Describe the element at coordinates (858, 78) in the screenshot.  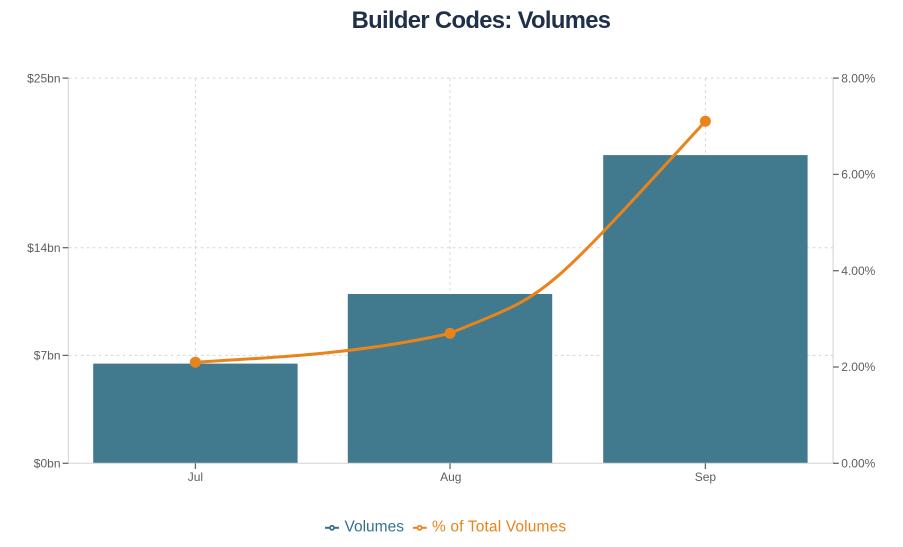
I see `svg-text: 8.00%` at that location.